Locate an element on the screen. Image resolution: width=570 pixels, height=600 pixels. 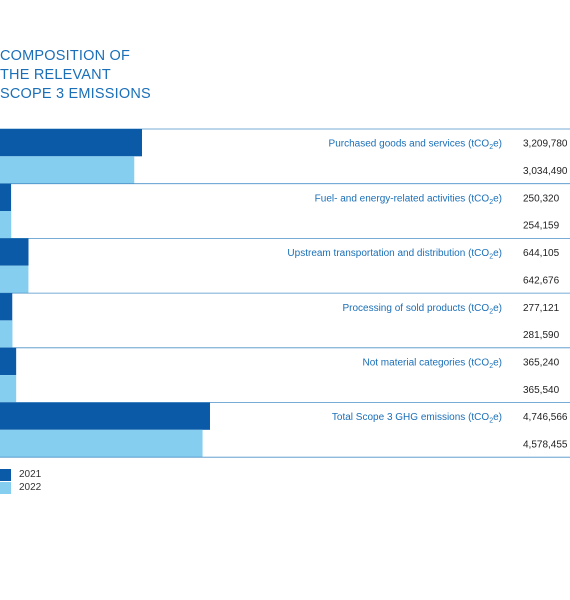
value-label-2022: 642,676 is located at coordinates (541, 280).